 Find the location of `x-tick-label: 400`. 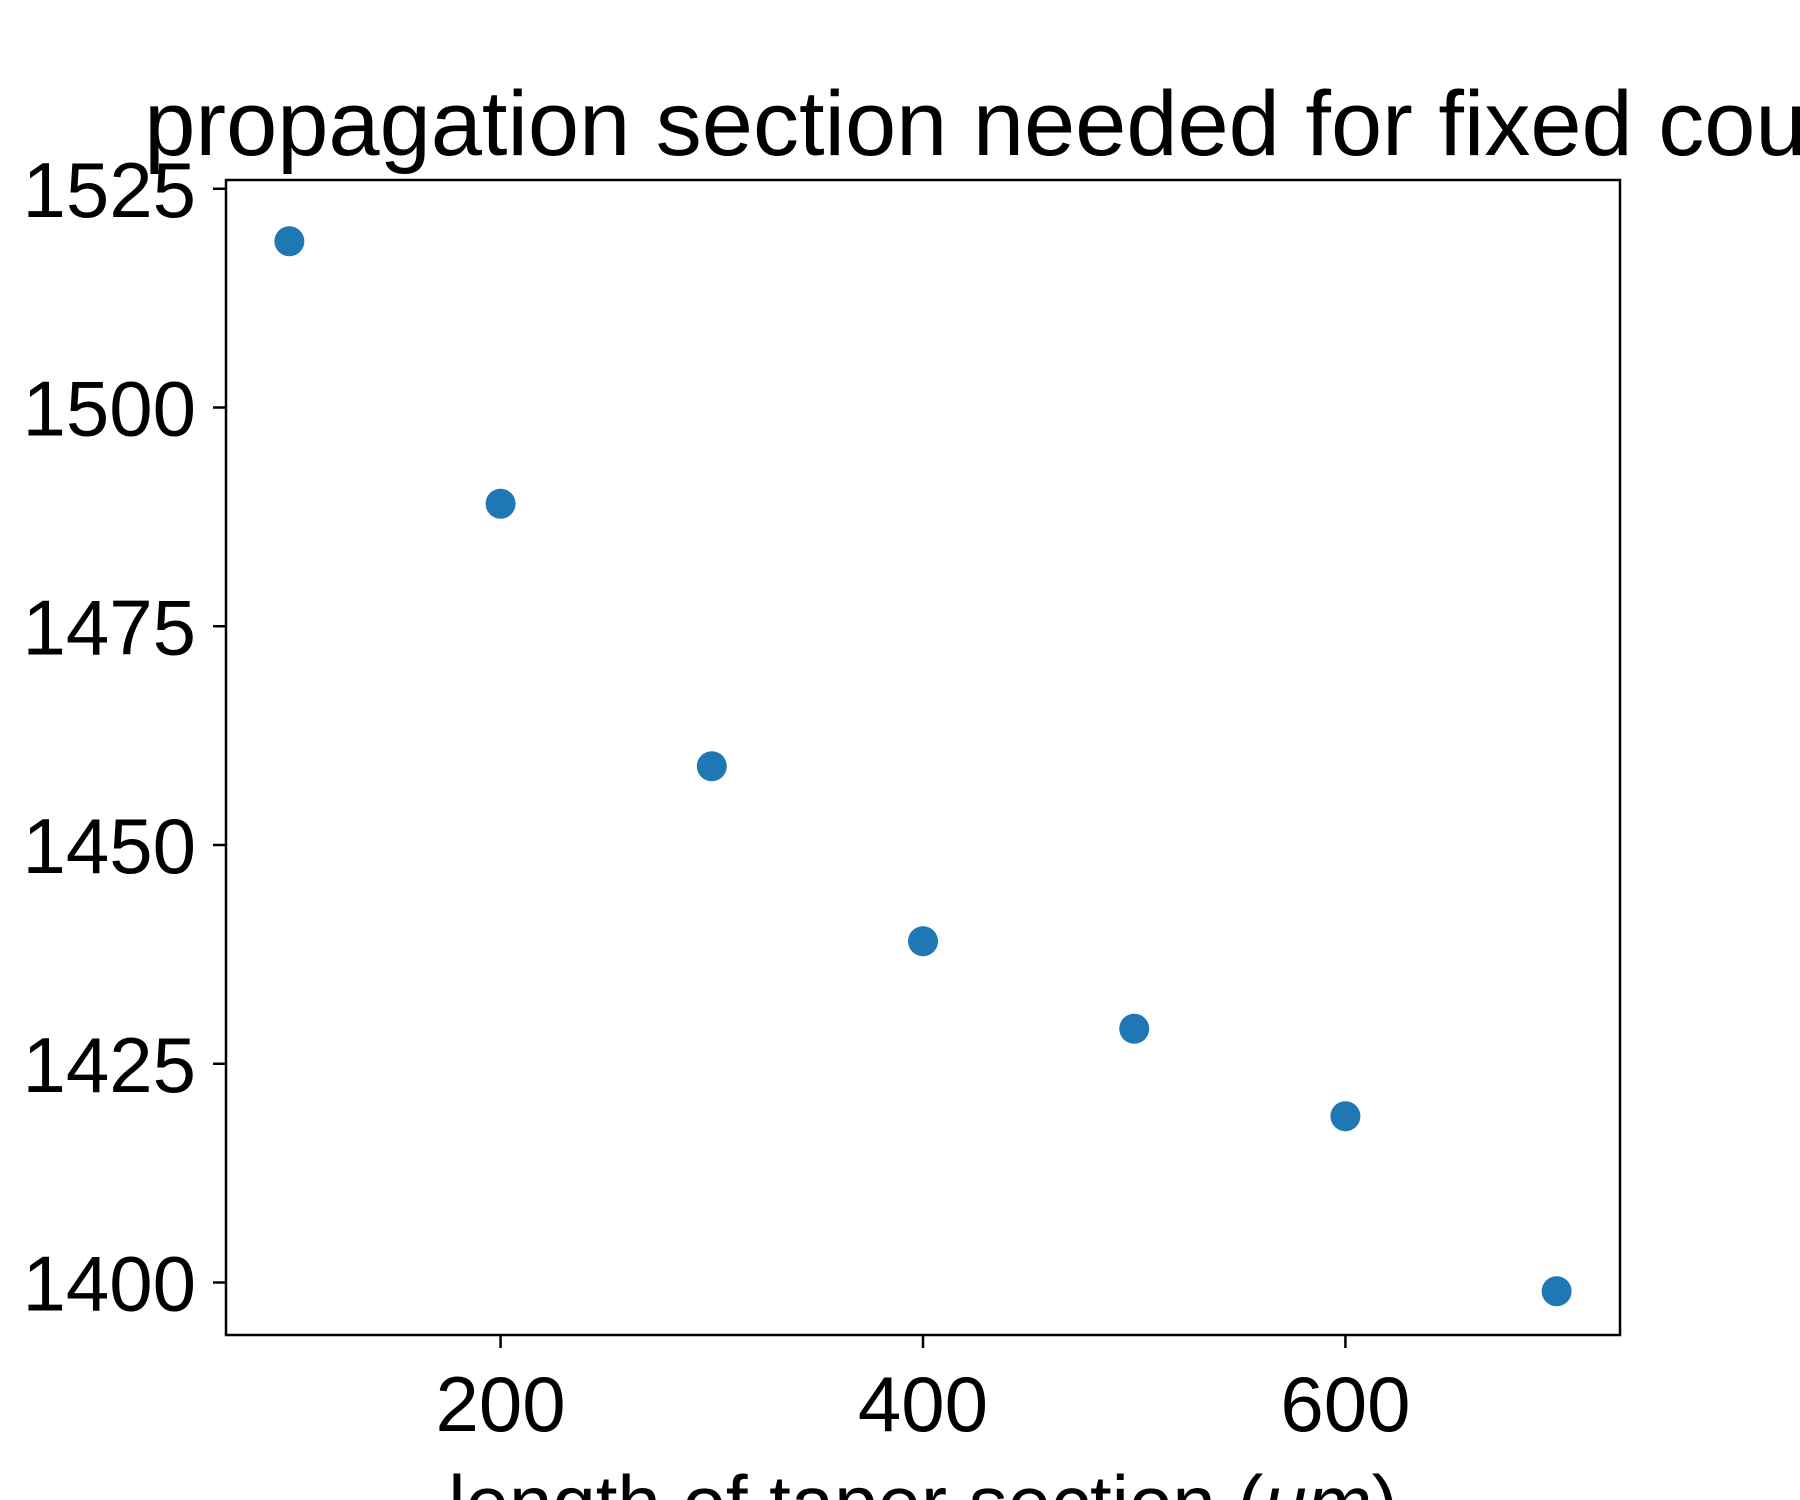

x-tick-label: 400 is located at coordinates (923, 1404).